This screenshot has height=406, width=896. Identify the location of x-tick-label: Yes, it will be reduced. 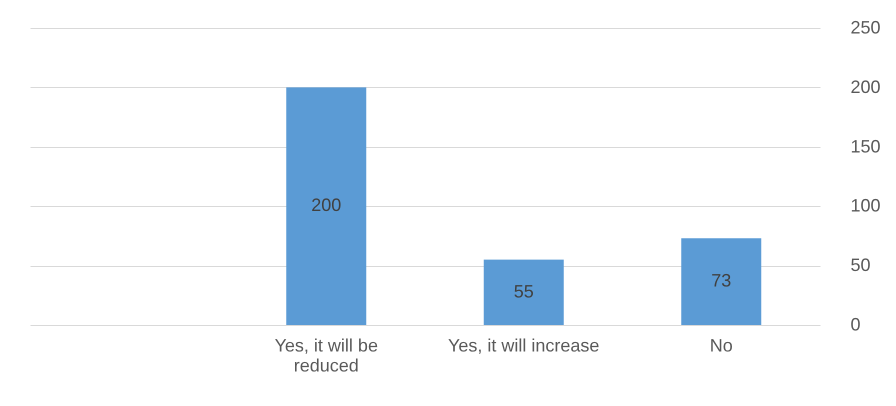
(326, 356).